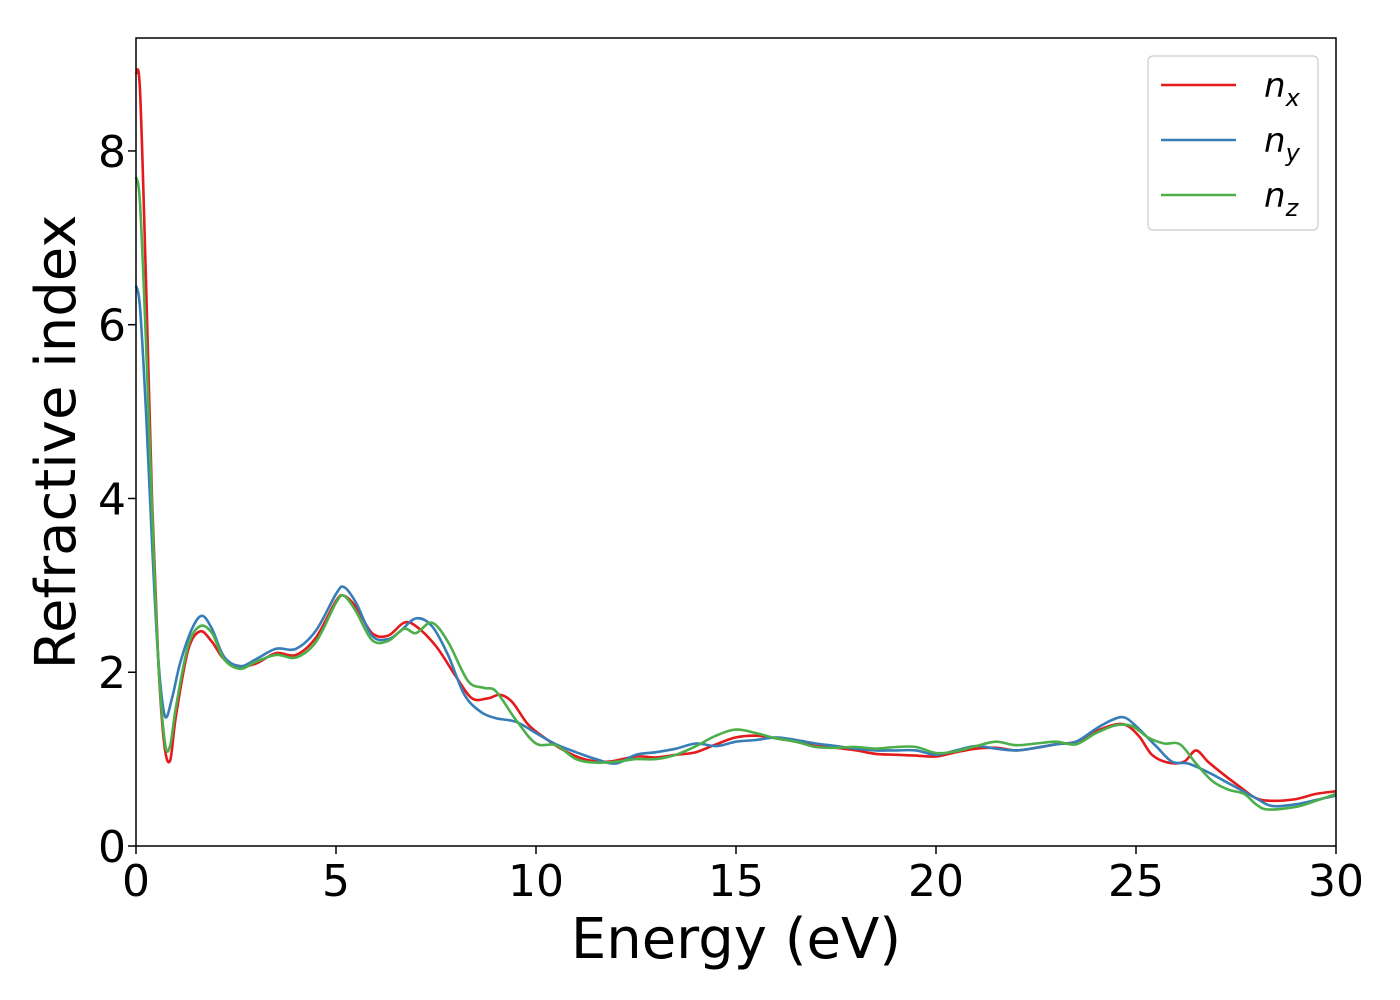 The image size is (1400, 1000). Describe the element at coordinates (736, 939) in the screenshot. I see `x-axis-label: Energy (eV)` at that location.